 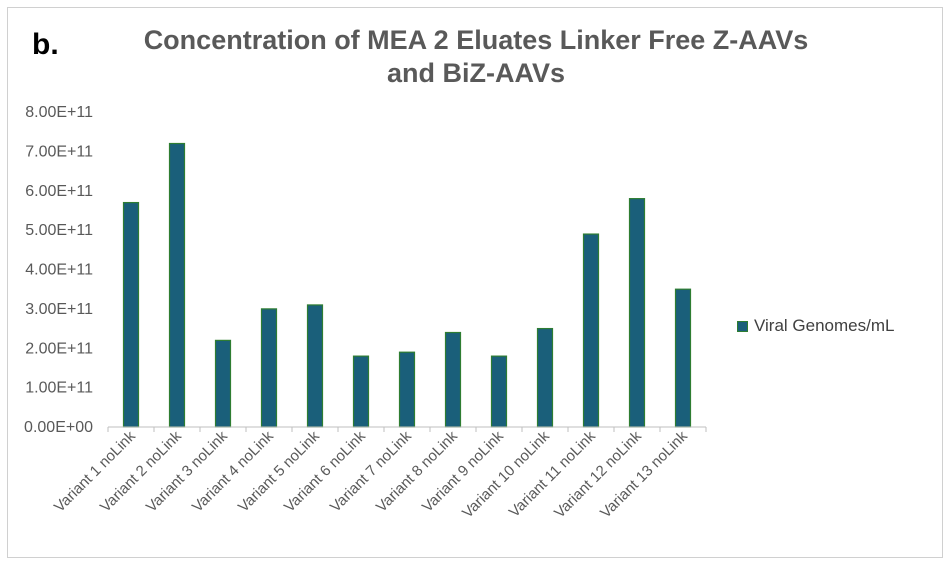 What do you see at coordinates (463, 471) in the screenshot?
I see `x-tick-label: Variant 9 noLink` at bounding box center [463, 471].